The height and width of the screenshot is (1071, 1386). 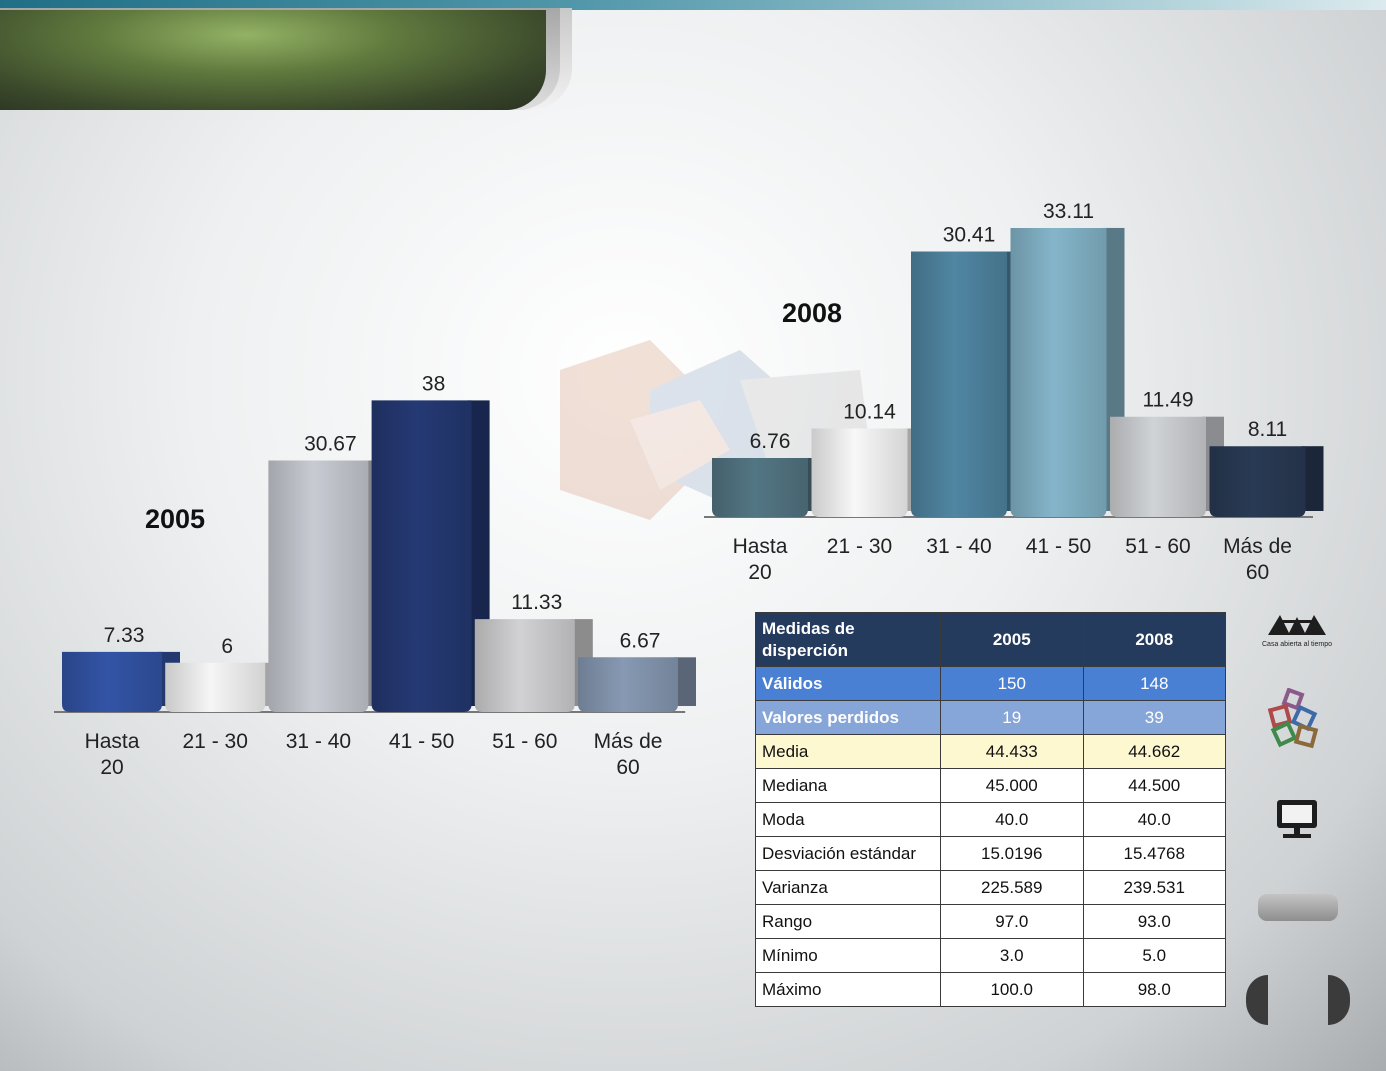 What do you see at coordinates (1298, 907) in the screenshot?
I see `menu-button` at bounding box center [1298, 907].